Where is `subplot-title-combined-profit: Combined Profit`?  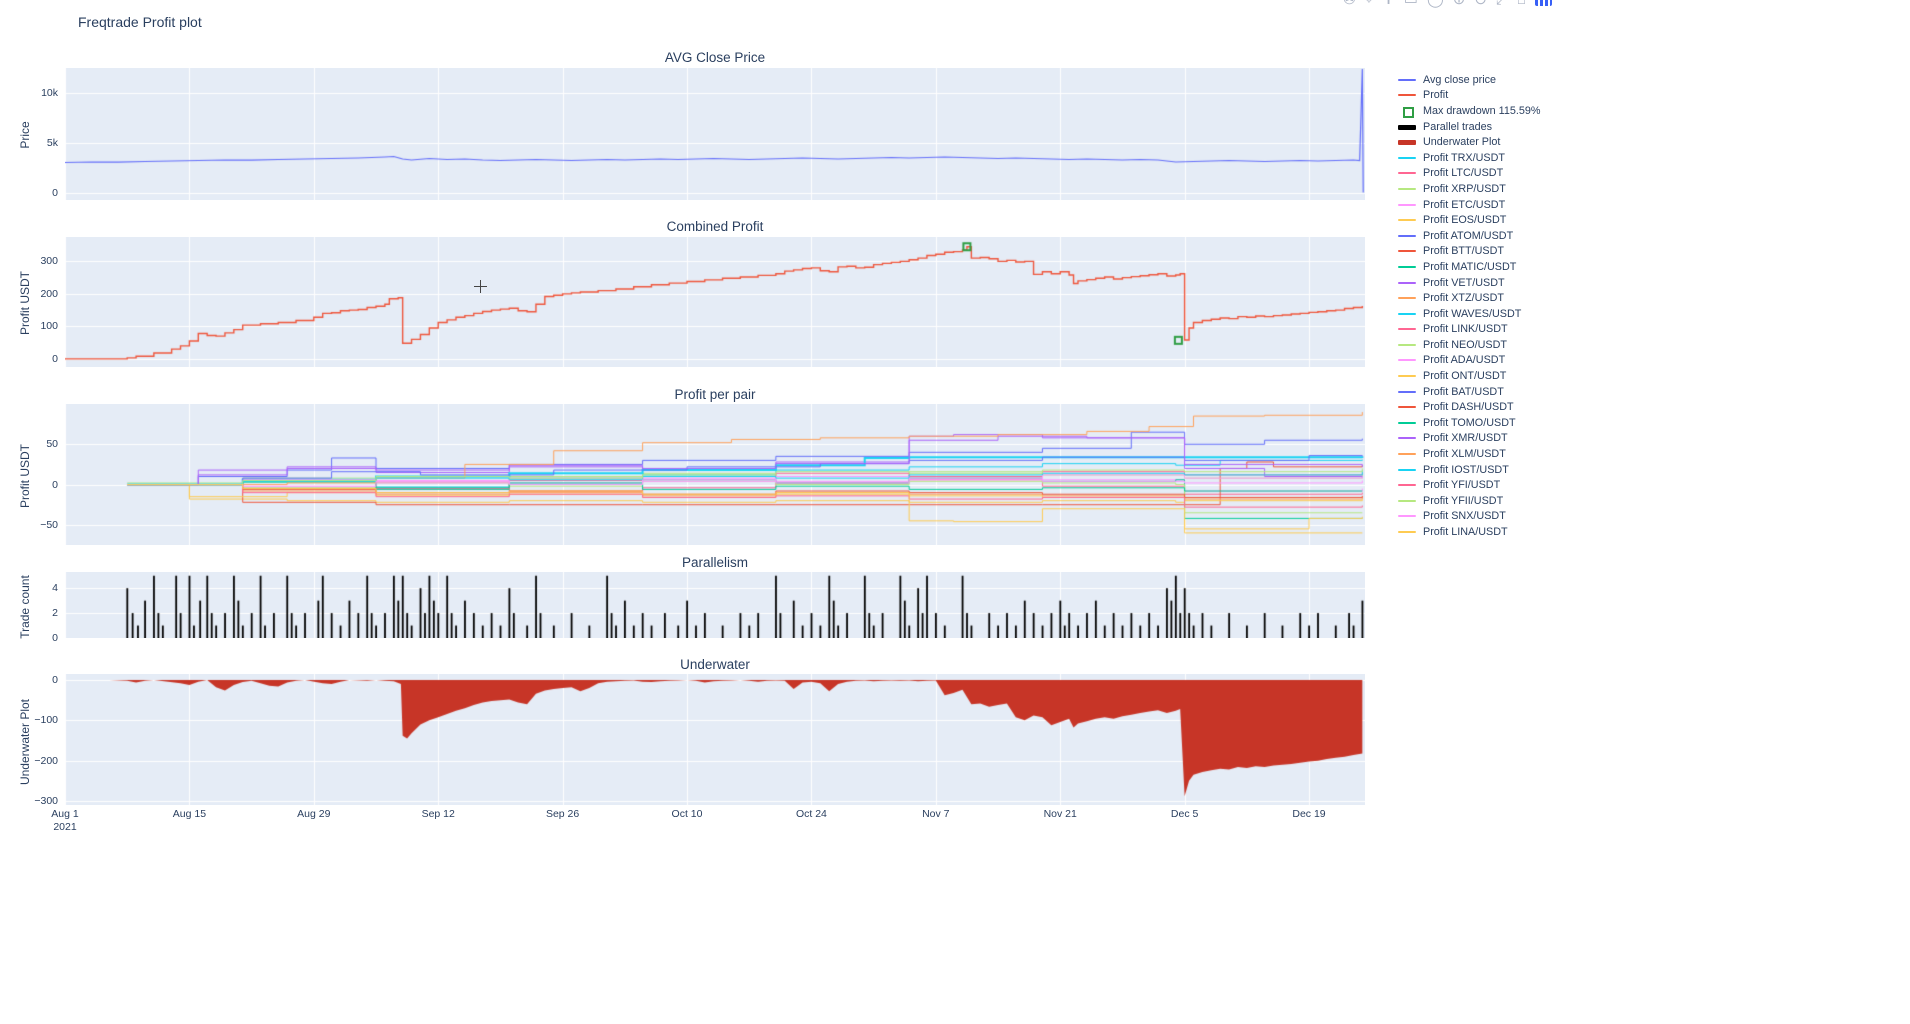 subplot-title-combined-profit: Combined Profit is located at coordinates (715, 226).